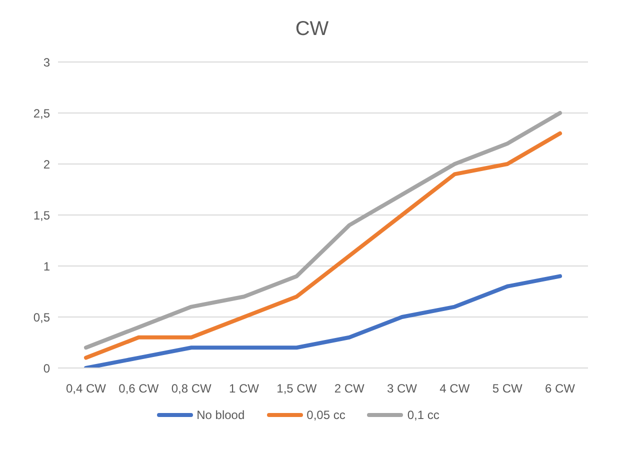  Describe the element at coordinates (350, 389) in the screenshot. I see `x-tick-label: 2 CW` at that location.